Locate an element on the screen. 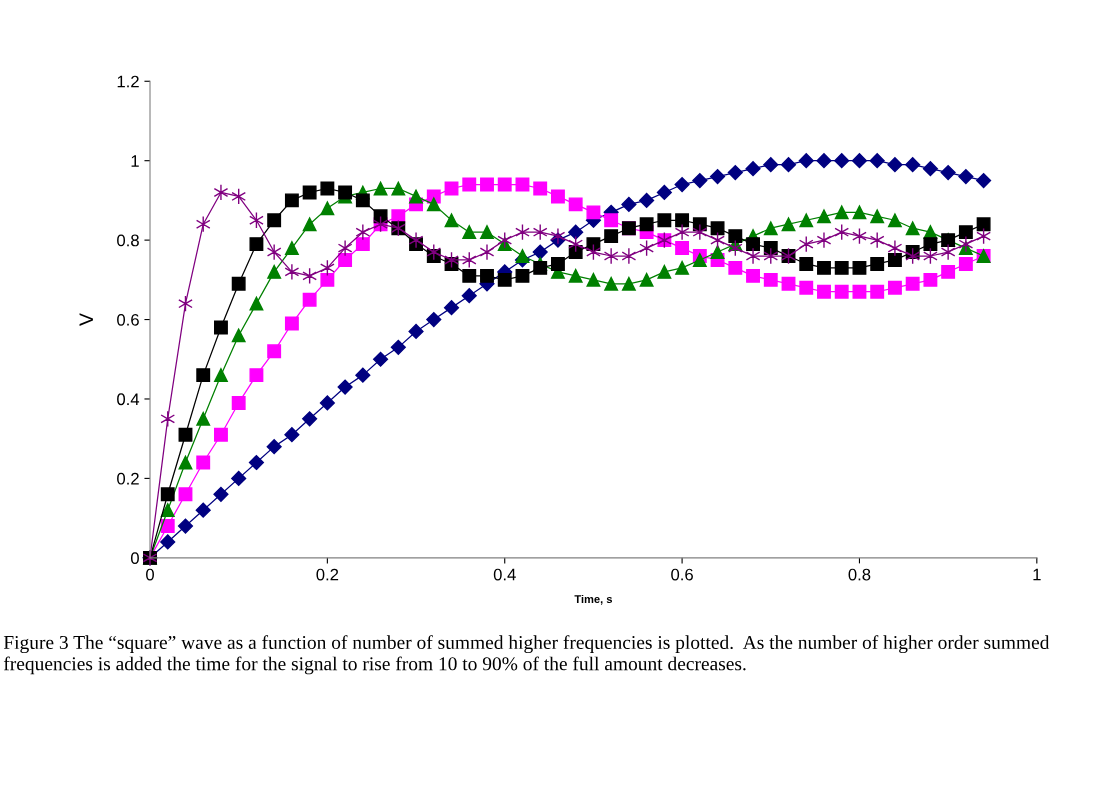 The width and height of the screenshot is (1103, 789). caption: Figure 3 The “square” wave as a function of number of summed higher frequencies is plotted. As the number of higher order summed frequencies is added the time for the signal to rise from 10 to 90% of the full amount decreases. is located at coordinates (526, 655).